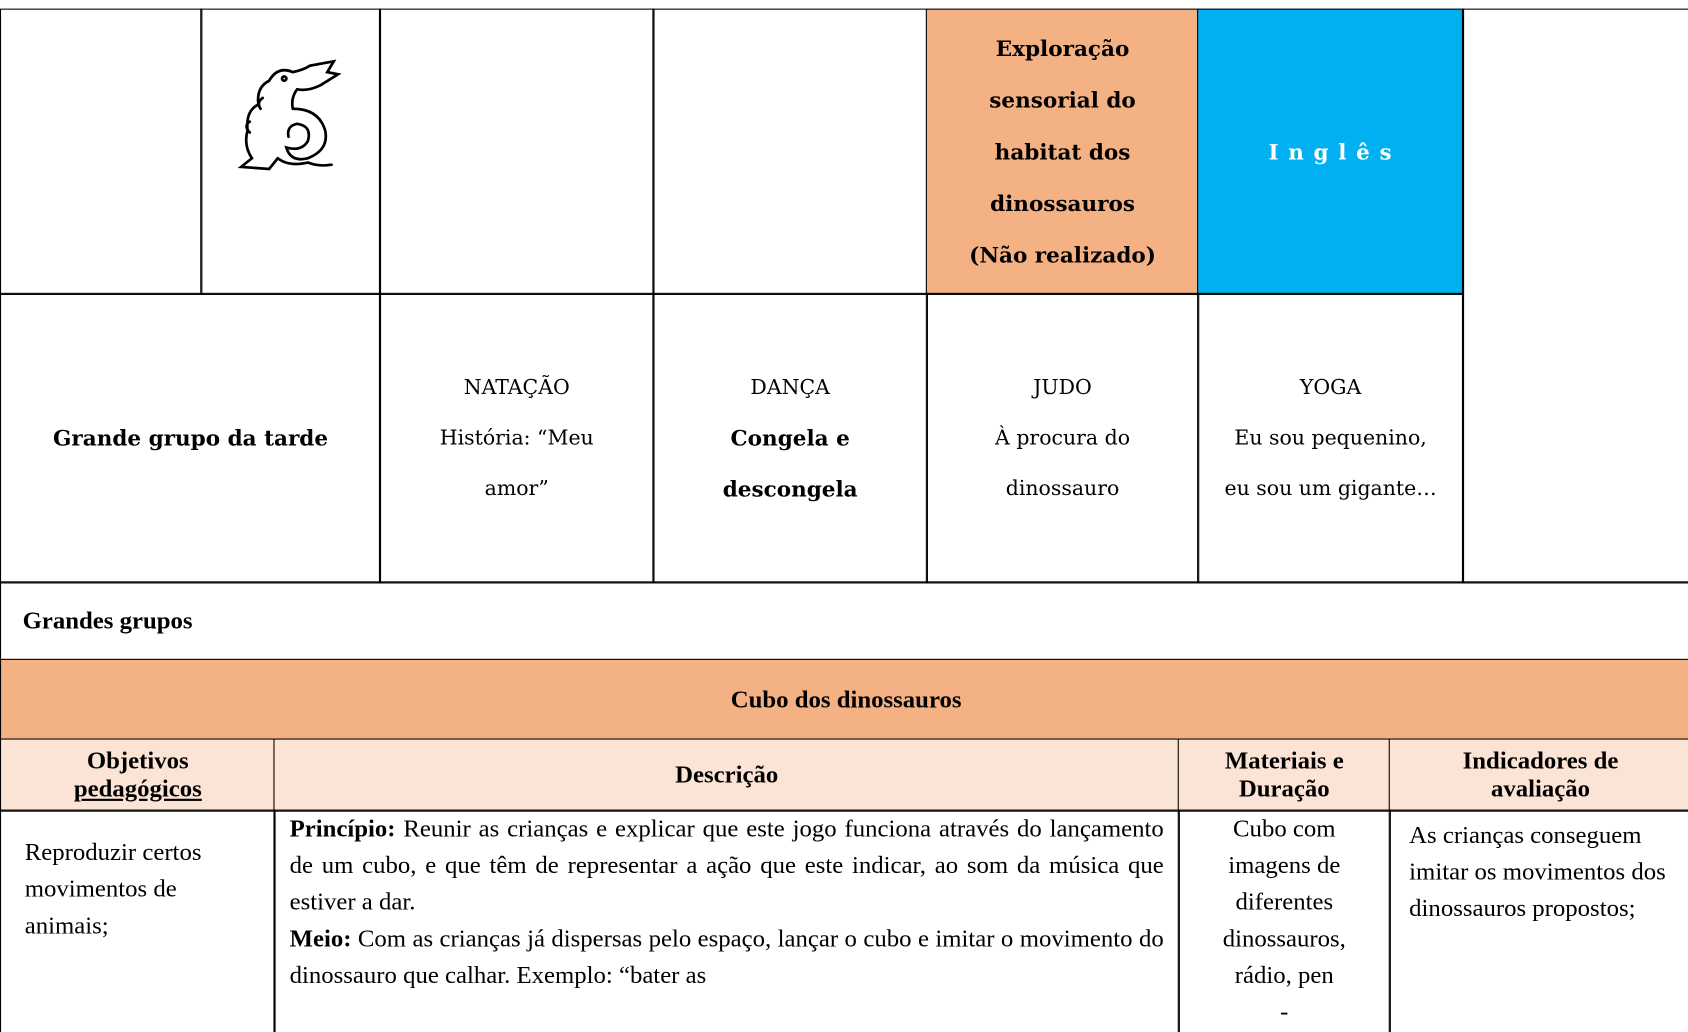 The width and height of the screenshot is (1688, 1032). Describe the element at coordinates (137, 789) in the screenshot. I see `header-text: pedagógicos` at that location.